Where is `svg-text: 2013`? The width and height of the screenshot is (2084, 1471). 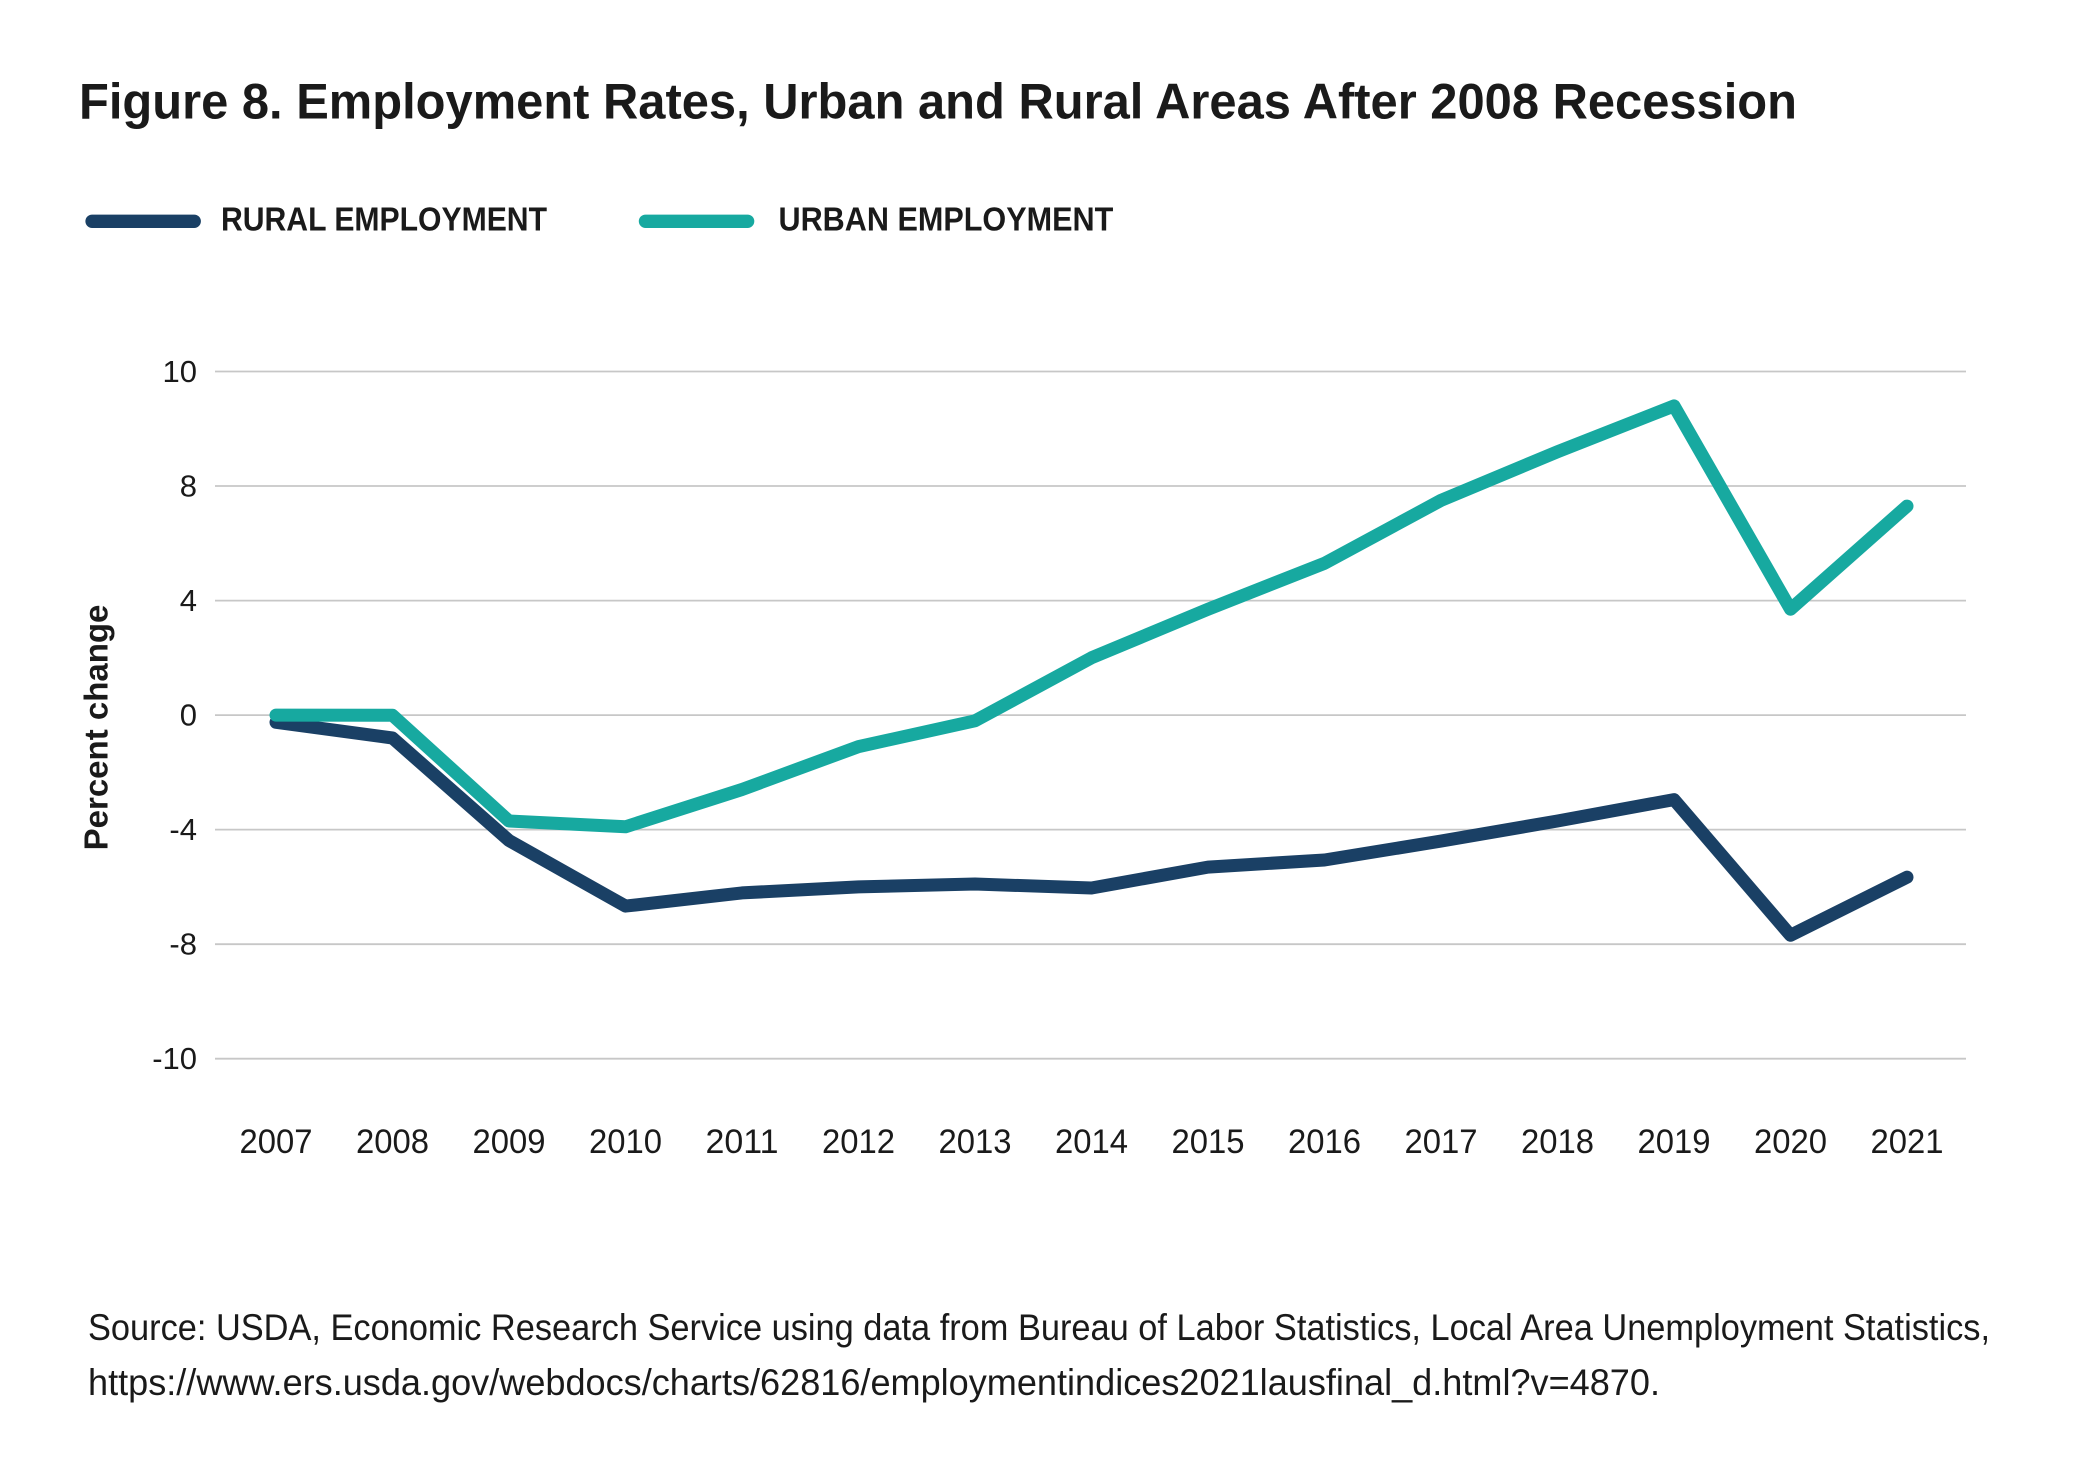 svg-text: 2013 is located at coordinates (975, 1142).